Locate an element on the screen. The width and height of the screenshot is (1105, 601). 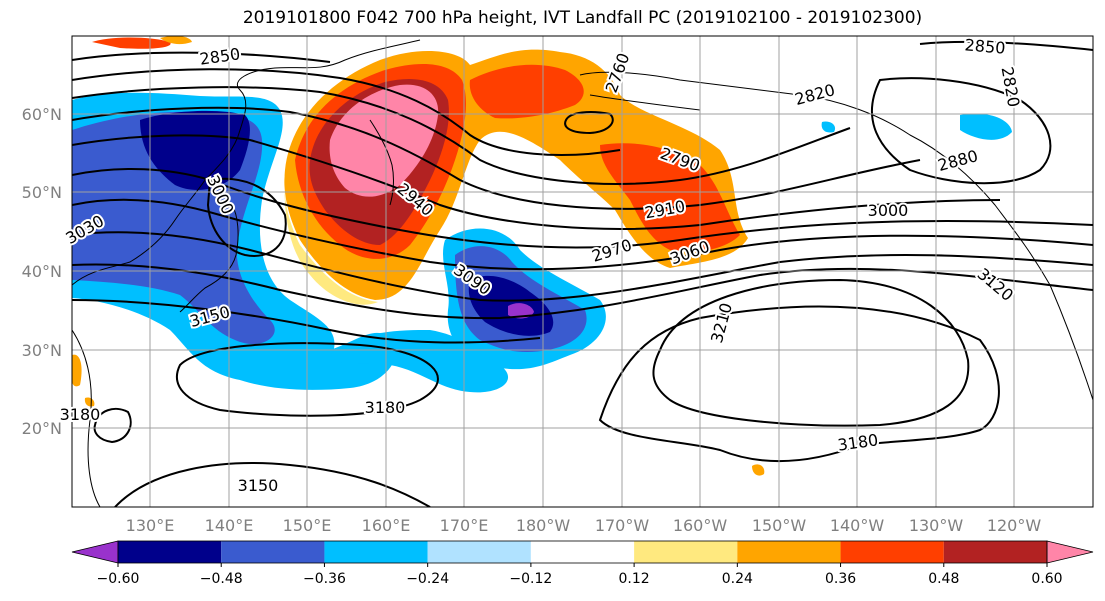
lat-tick-label: 60°N is located at coordinates (42, 114).